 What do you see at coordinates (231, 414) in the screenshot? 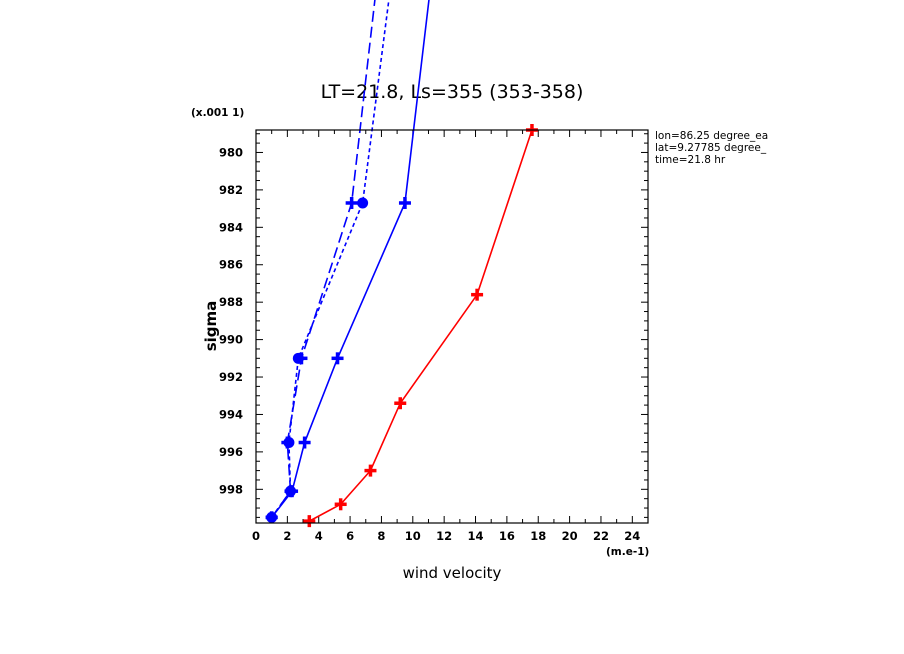
I see `y-tick-label: 994` at bounding box center [231, 414].